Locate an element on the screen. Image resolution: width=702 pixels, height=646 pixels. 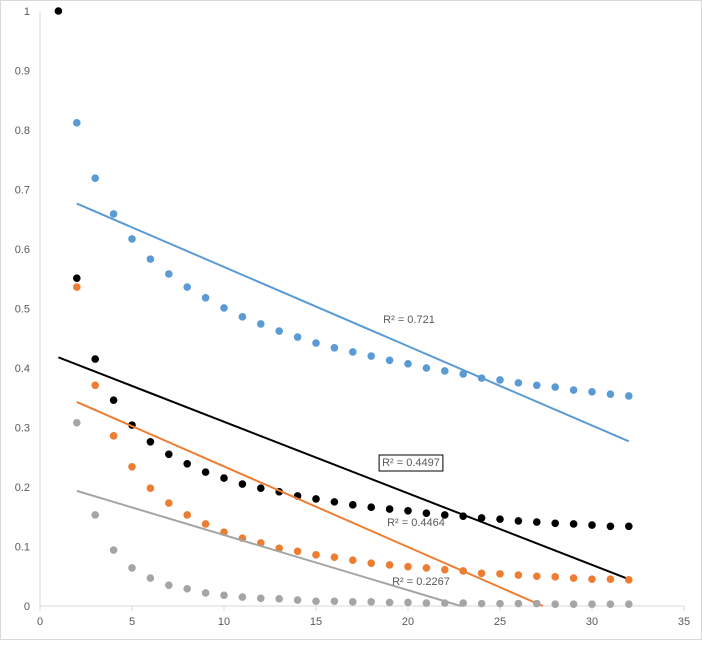
trendline-gray is located at coordinates (269, 548).